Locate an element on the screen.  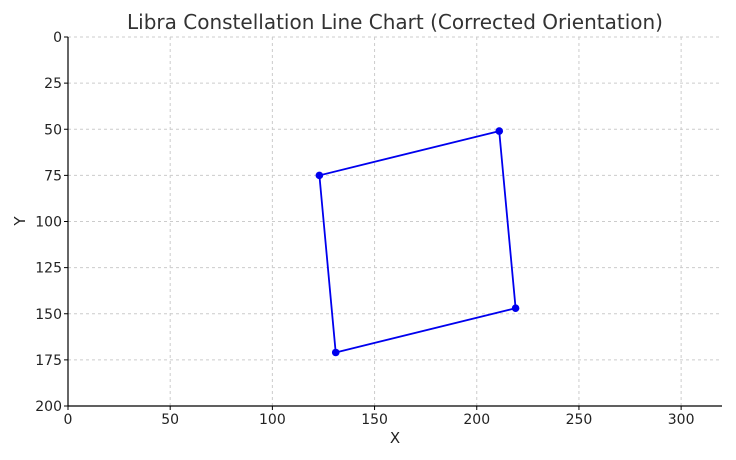
x-tick-label-6: 300 is located at coordinates (681, 420).